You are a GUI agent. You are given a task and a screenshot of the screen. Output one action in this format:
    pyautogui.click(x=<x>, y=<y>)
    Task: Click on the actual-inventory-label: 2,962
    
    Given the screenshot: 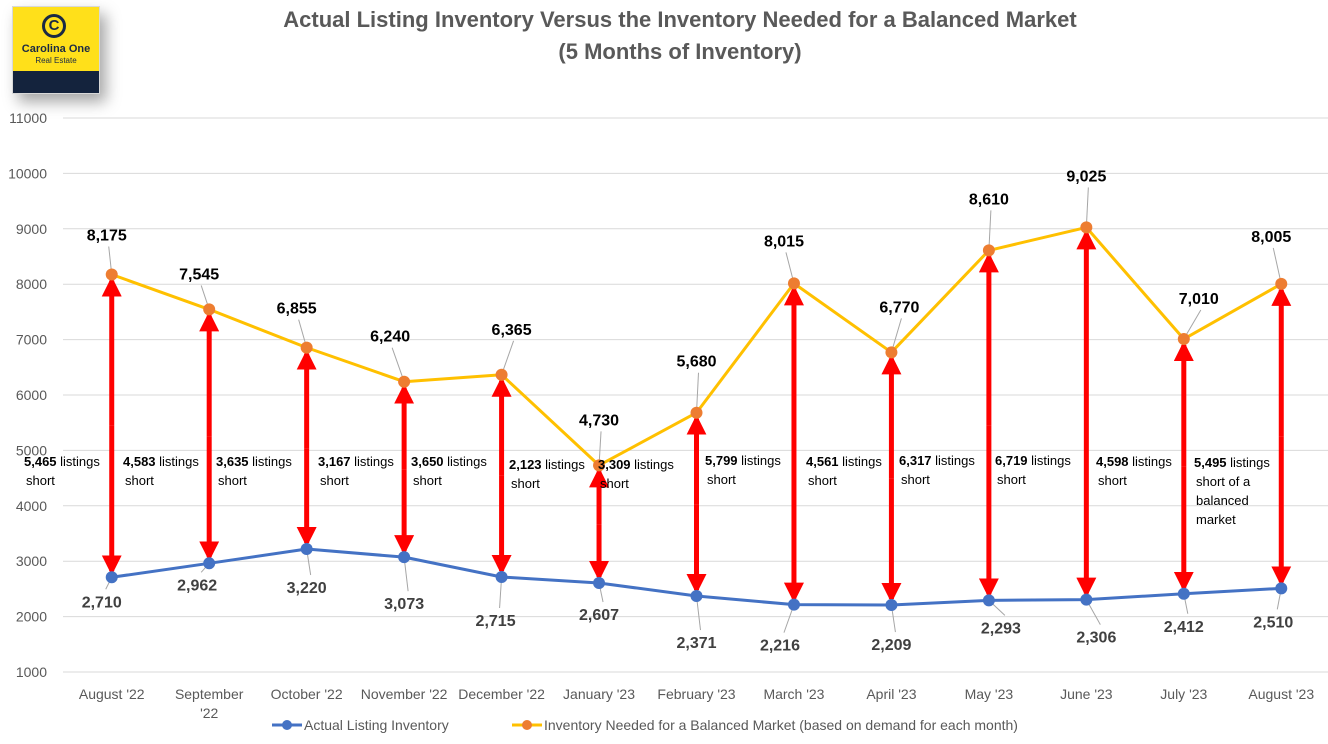 What is the action you would take?
    pyautogui.click(x=197, y=585)
    